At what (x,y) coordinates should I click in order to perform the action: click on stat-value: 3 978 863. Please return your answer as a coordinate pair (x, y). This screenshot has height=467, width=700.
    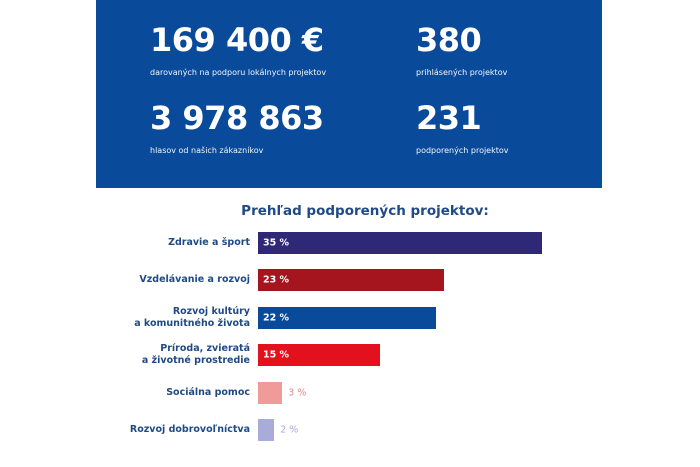
    Looking at the image, I should click on (237, 118).